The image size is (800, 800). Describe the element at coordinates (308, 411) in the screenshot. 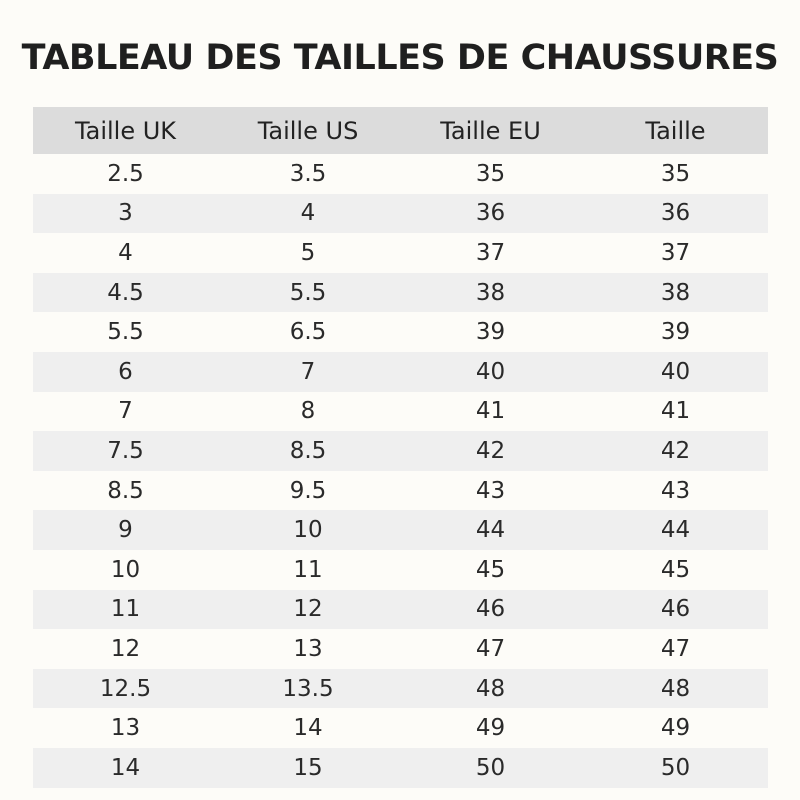

I see `cell-us: 8` at that location.